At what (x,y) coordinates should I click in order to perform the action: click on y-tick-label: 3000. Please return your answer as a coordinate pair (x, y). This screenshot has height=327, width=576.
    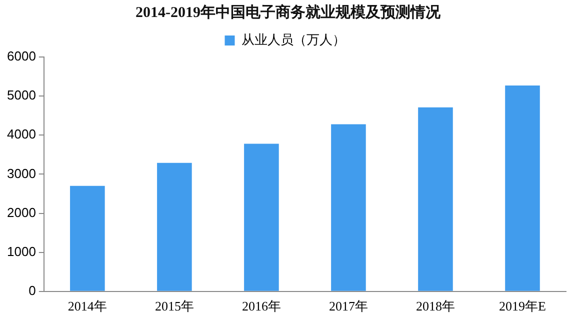
    Looking at the image, I should click on (21, 173).